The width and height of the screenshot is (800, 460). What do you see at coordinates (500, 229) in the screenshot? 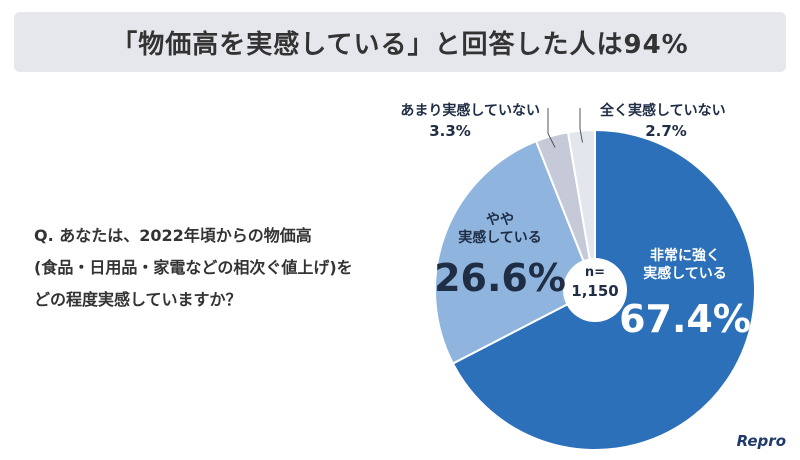
I see `slice-label: やや 実感している` at bounding box center [500, 229].